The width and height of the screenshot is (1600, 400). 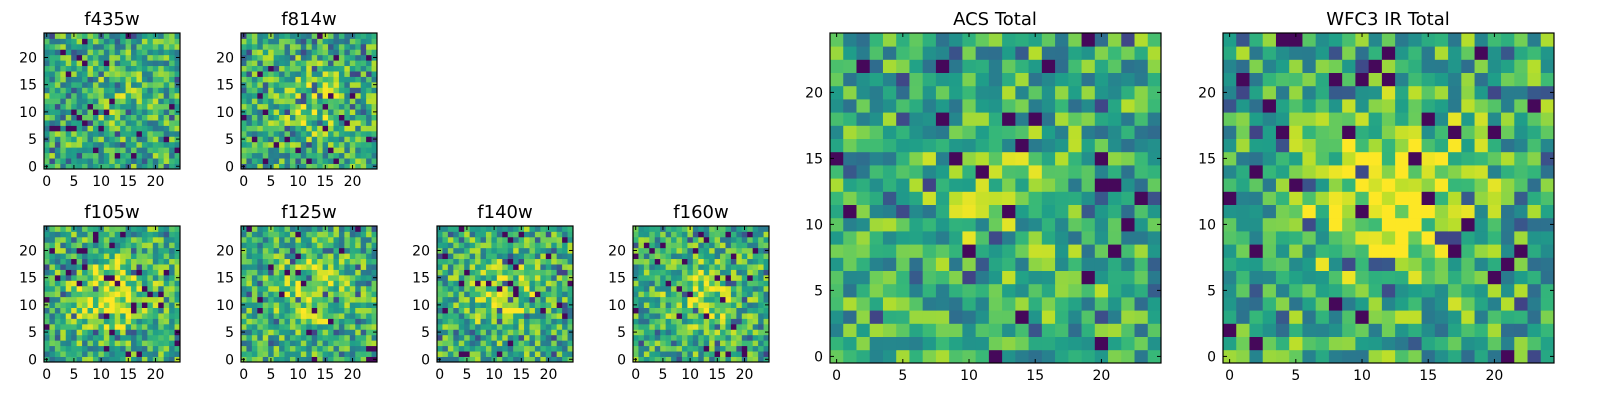 I want to click on y-tick-label: 0, so click(x=32, y=360).